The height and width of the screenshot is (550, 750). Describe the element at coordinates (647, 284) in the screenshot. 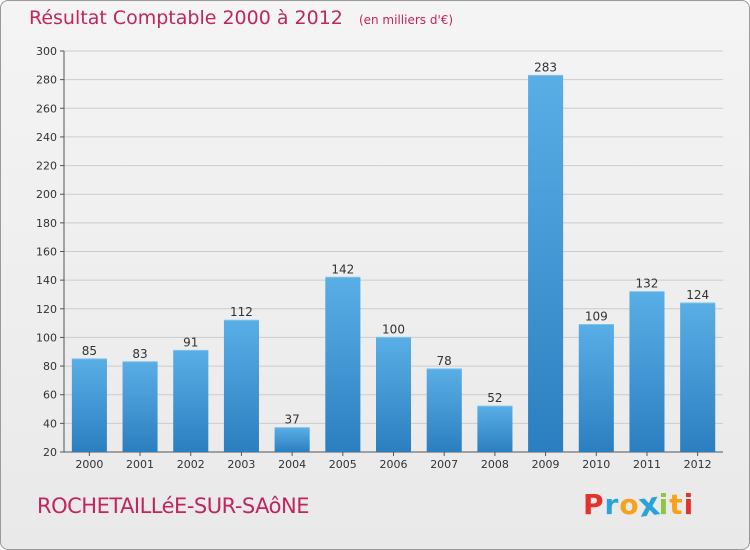

I see `value-label-2011: 132` at that location.